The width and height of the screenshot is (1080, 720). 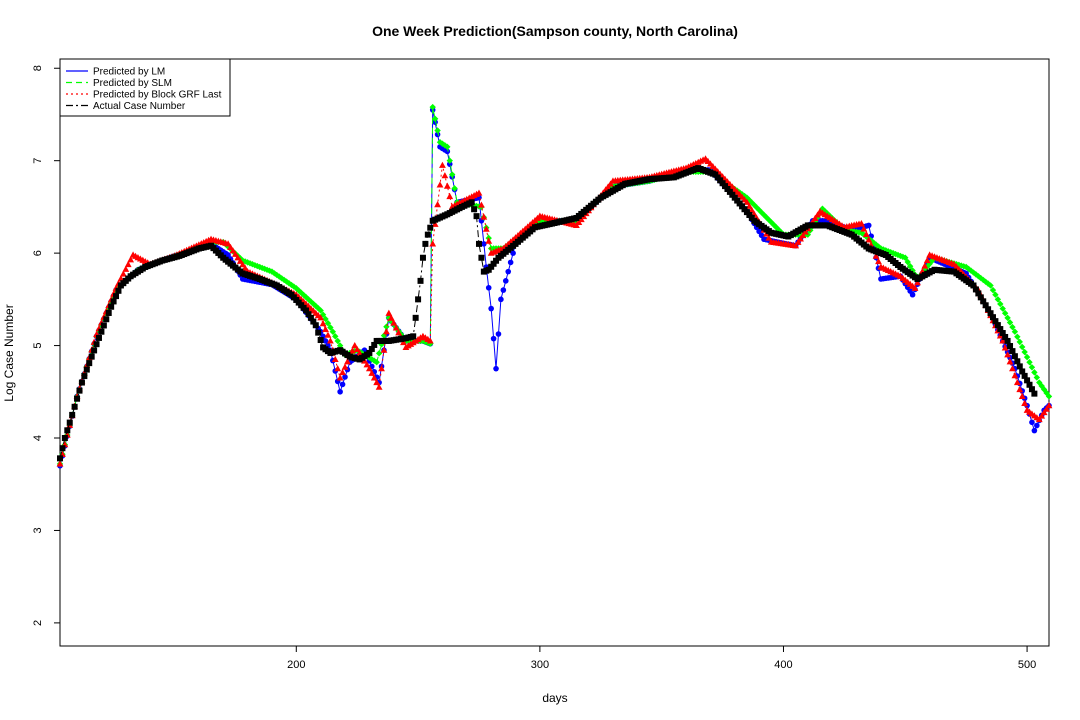 I want to click on legend-box, so click(x=145, y=87).